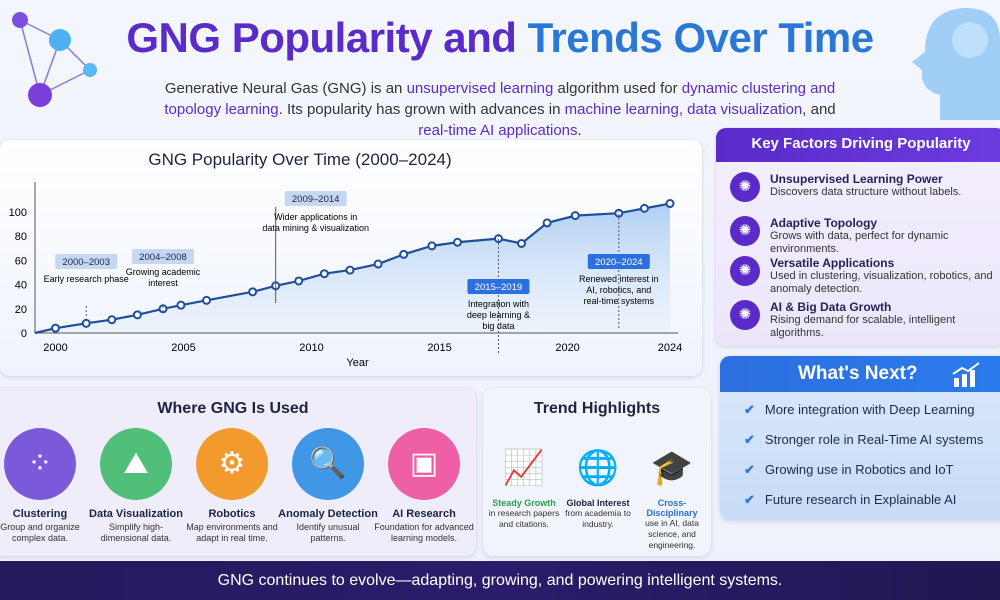 This screenshot has height=600, width=1000. I want to click on whats-next-item: ✔ Stronger role in Real-Time AI systems, so click(864, 439).